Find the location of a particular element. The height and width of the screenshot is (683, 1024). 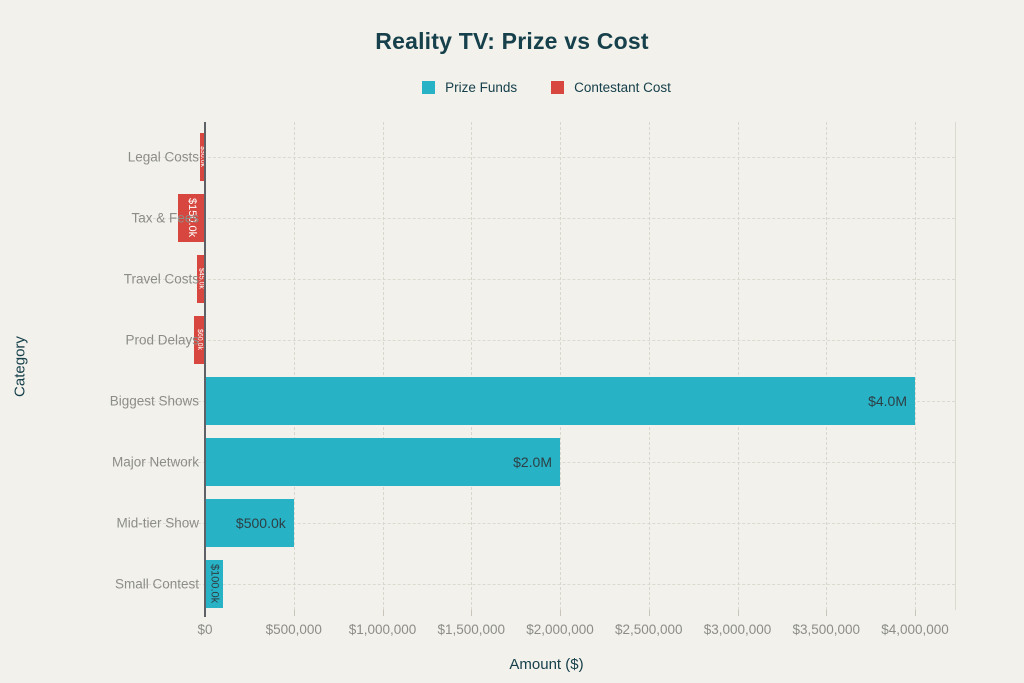

legend-label: Contestant Cost is located at coordinates (622, 87).